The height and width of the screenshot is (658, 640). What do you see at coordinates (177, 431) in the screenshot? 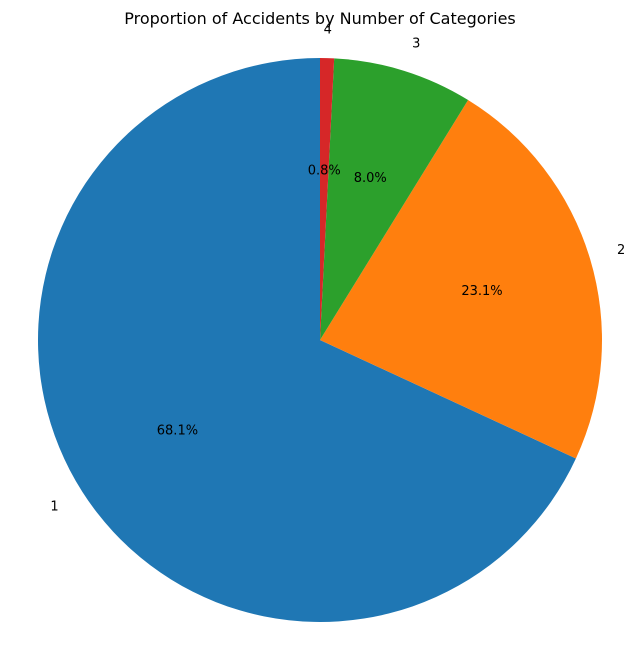
I see `percentage-label-1: 68.1%` at bounding box center [177, 431].